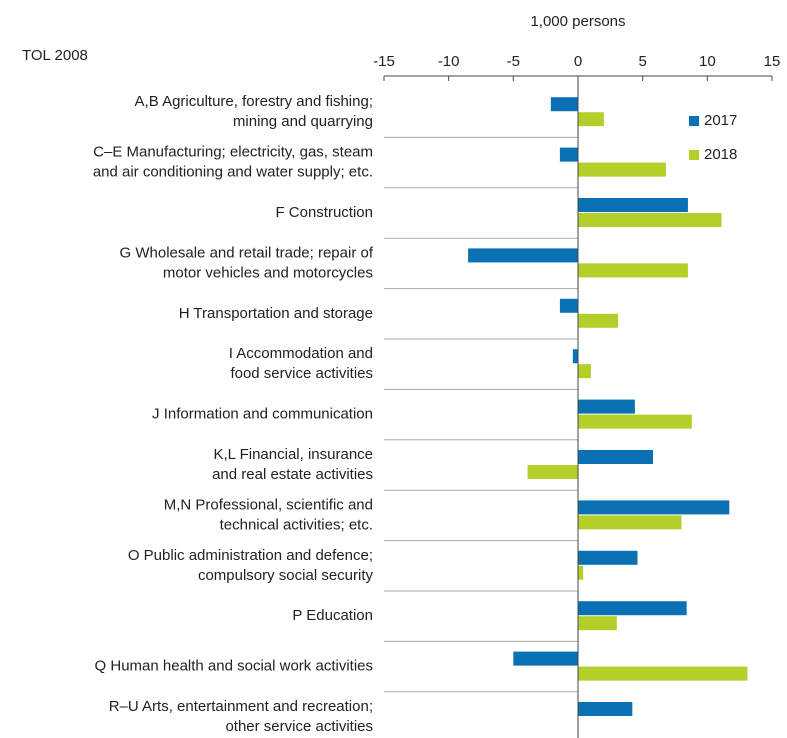  What do you see at coordinates (296, 524) in the screenshot?
I see `category-label: technical activities; etc.` at bounding box center [296, 524].